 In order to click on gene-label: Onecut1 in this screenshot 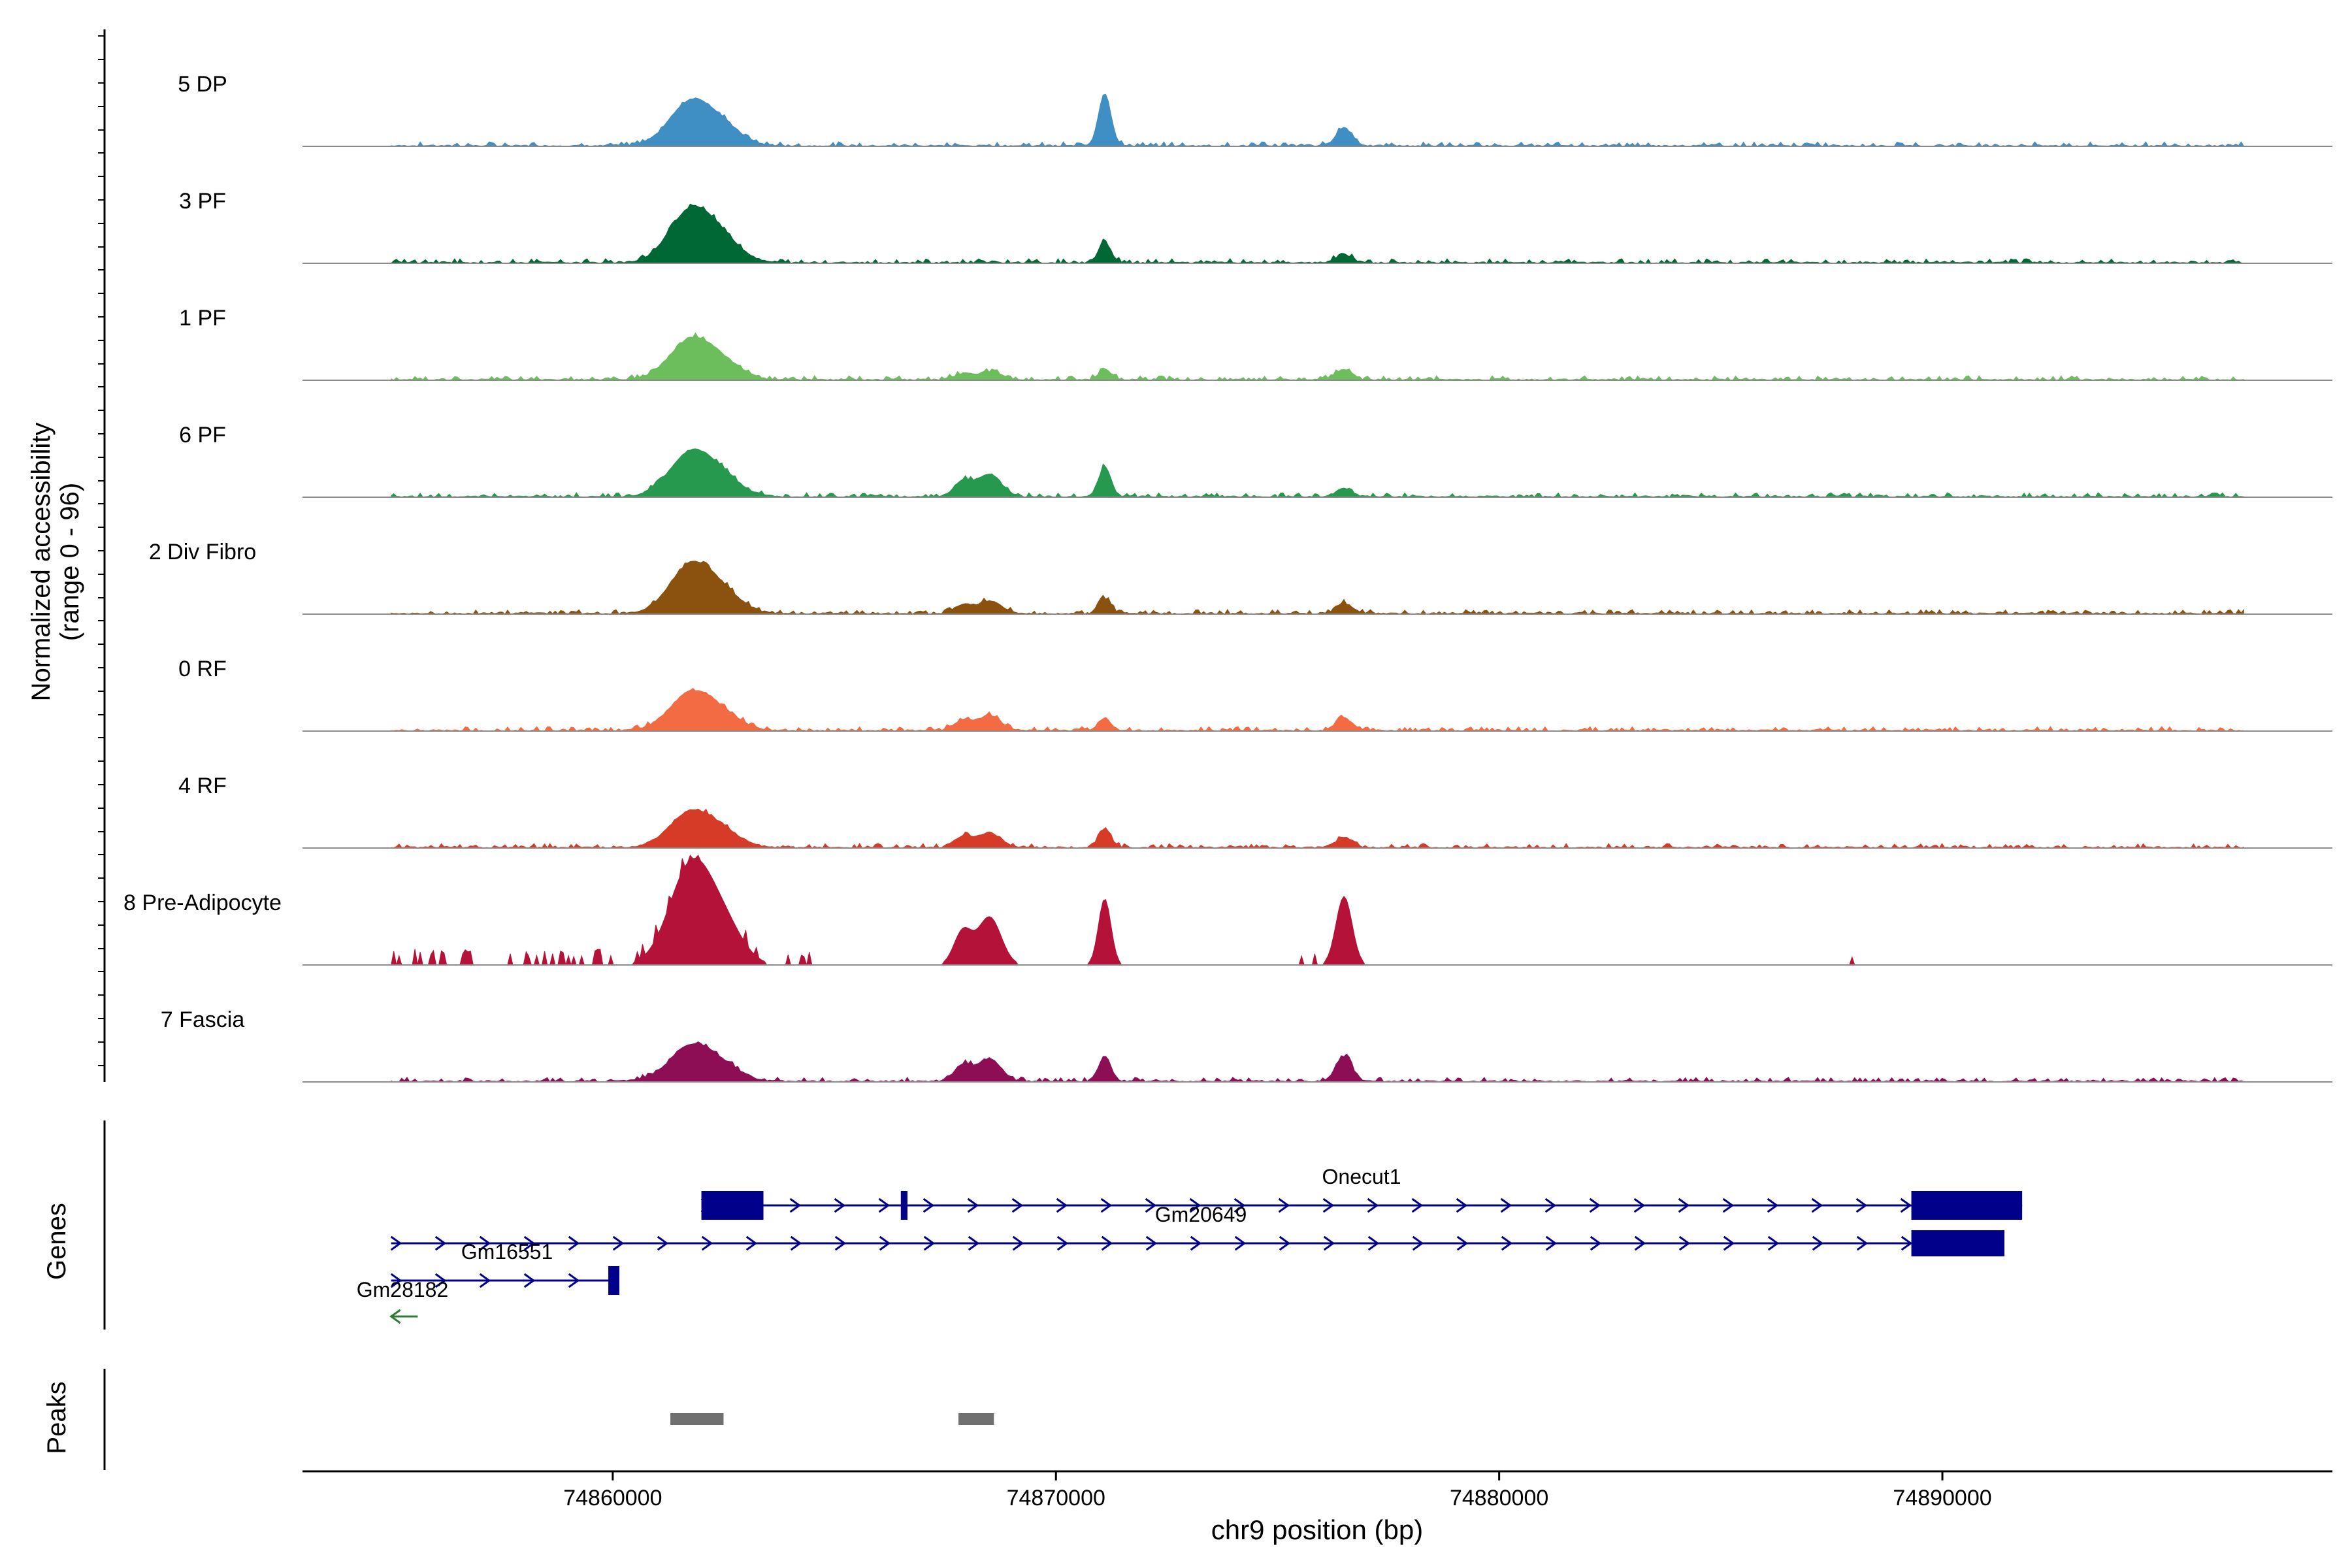, I will do `click(1361, 1176)`.